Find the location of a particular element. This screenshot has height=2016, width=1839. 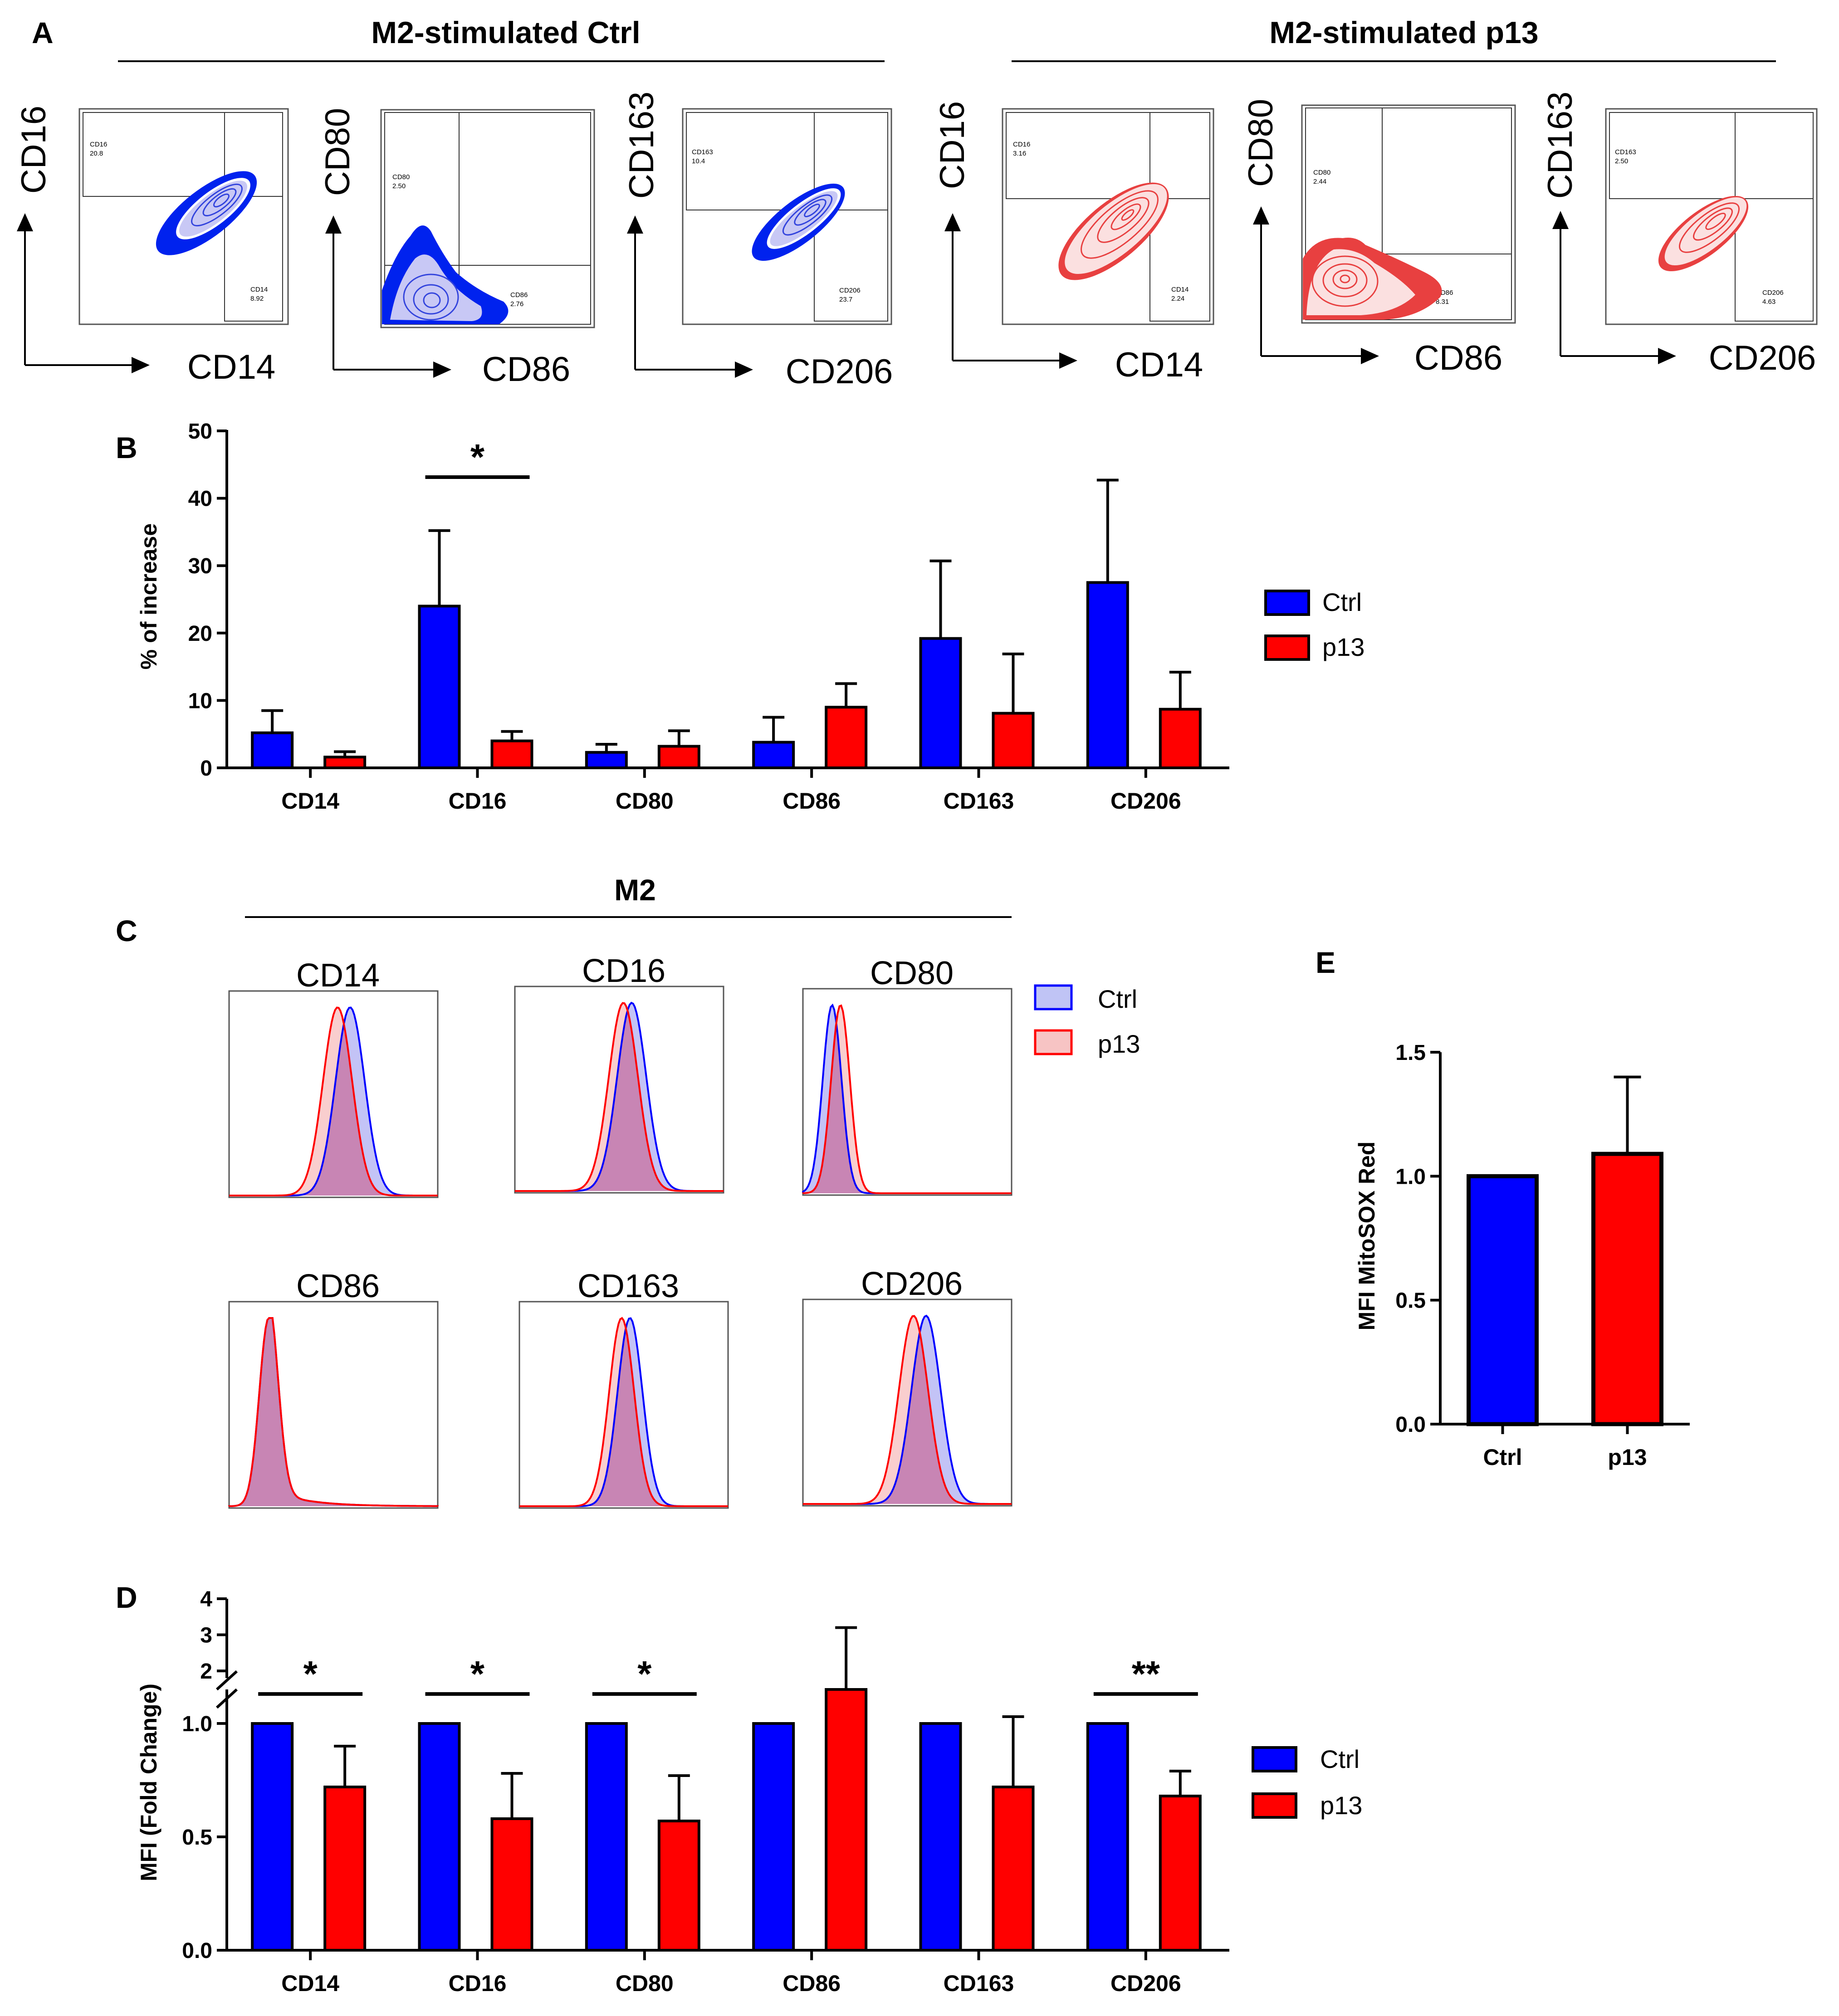

histogram-p13-fill is located at coordinates (907, 1099).